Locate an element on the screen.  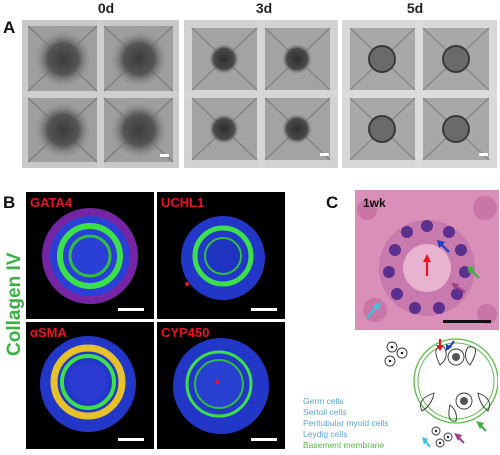
fluor-image-cyp450: CYP450 is located at coordinates (221, 385).